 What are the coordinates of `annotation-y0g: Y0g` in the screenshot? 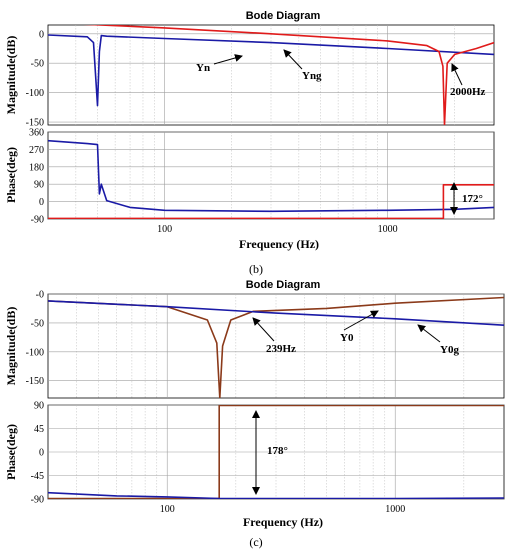 It's located at (449, 350).